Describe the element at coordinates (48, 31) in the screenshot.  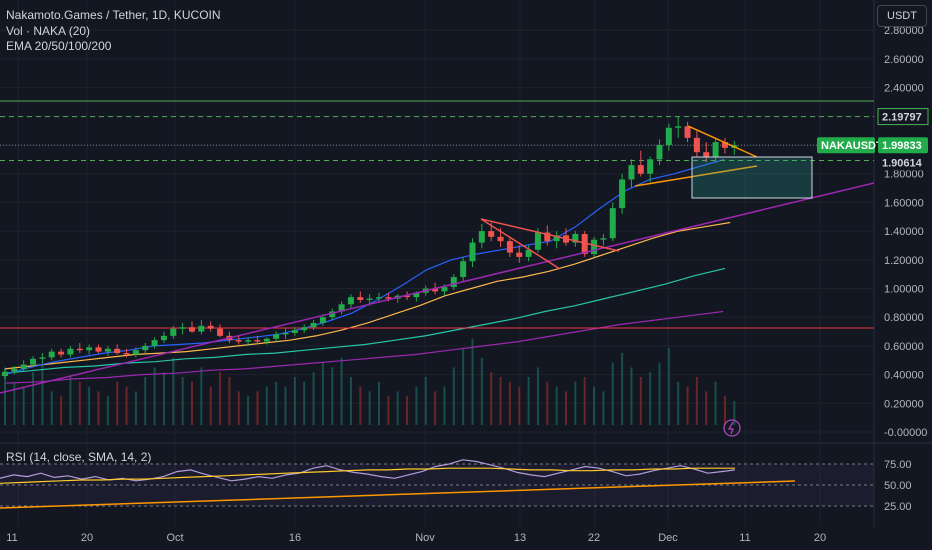
I see `volume-legend: Vol · NAKA (20)` at that location.